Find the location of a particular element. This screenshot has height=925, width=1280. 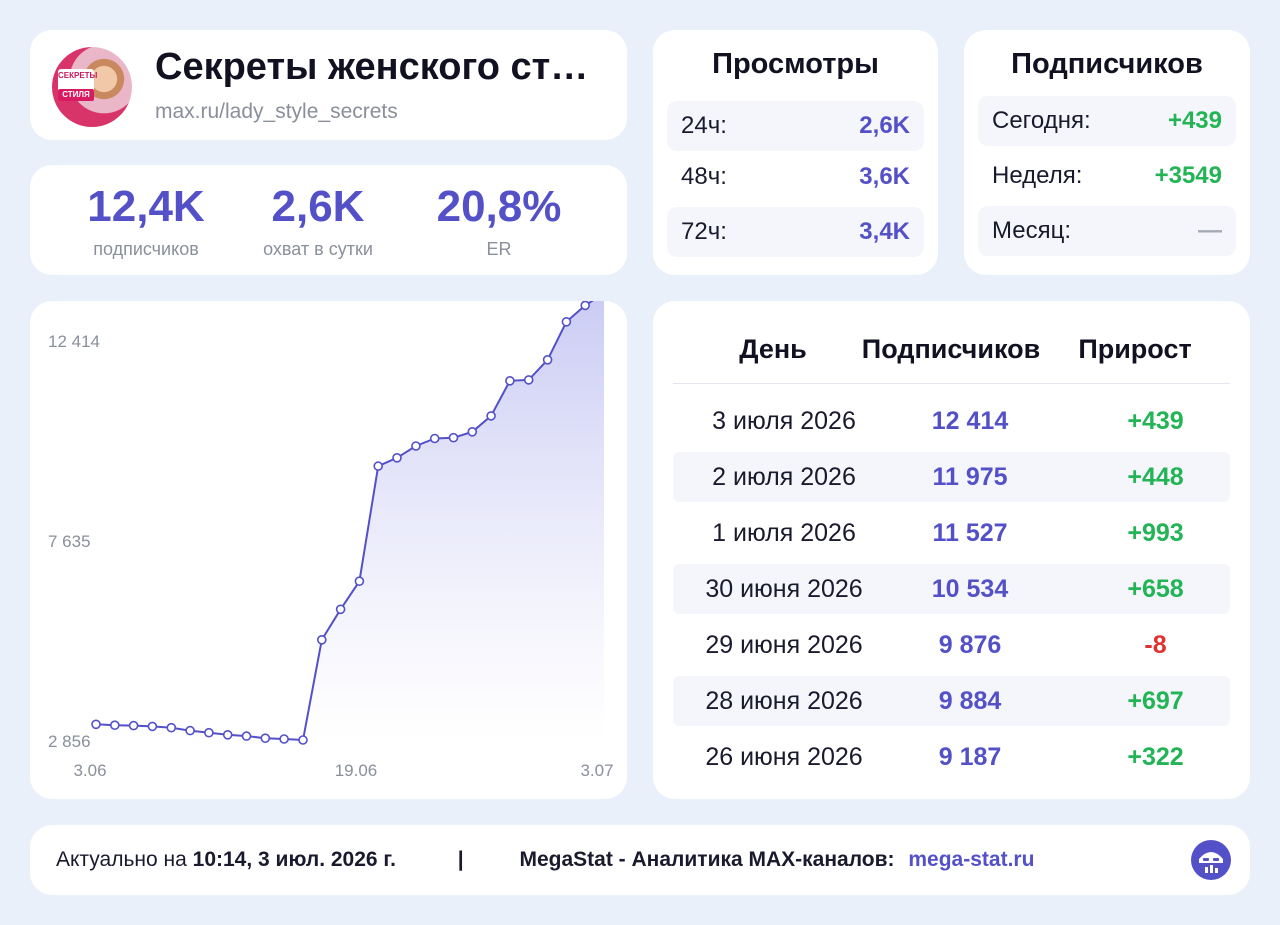

table-row: 30 июня 2026 10 534 +658 is located at coordinates (951, 589).